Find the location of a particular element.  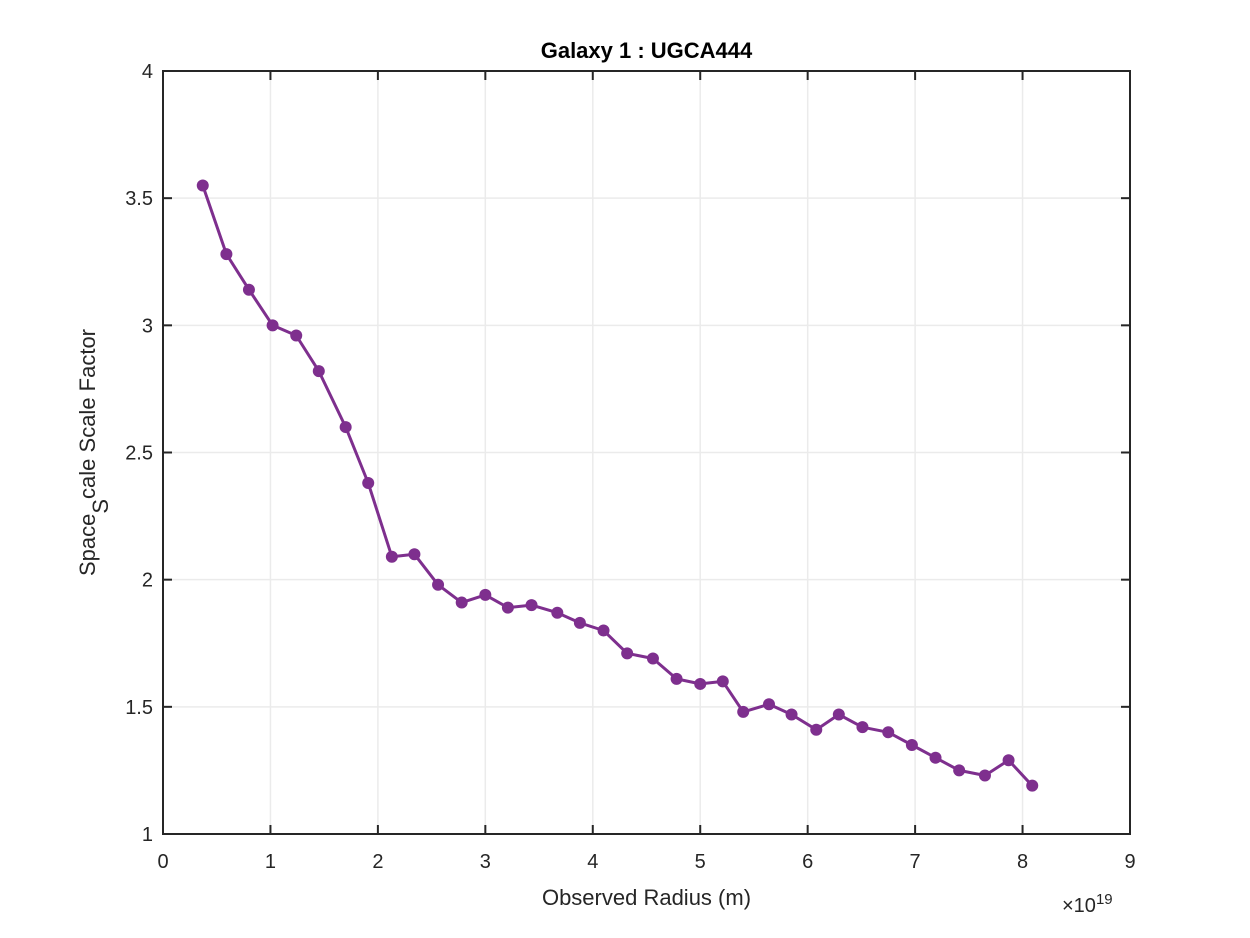

x-tick-label: 8 is located at coordinates (1022, 862).